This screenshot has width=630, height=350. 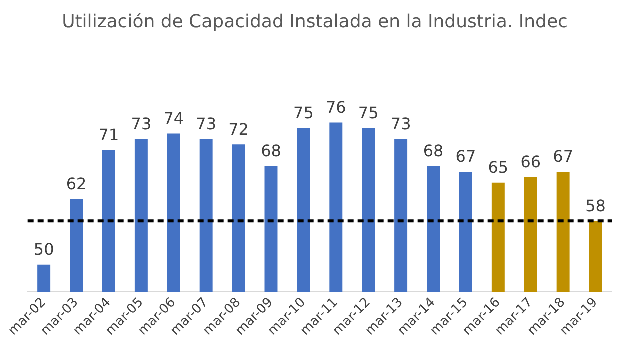 I want to click on data-label: 62, so click(x=76, y=184).